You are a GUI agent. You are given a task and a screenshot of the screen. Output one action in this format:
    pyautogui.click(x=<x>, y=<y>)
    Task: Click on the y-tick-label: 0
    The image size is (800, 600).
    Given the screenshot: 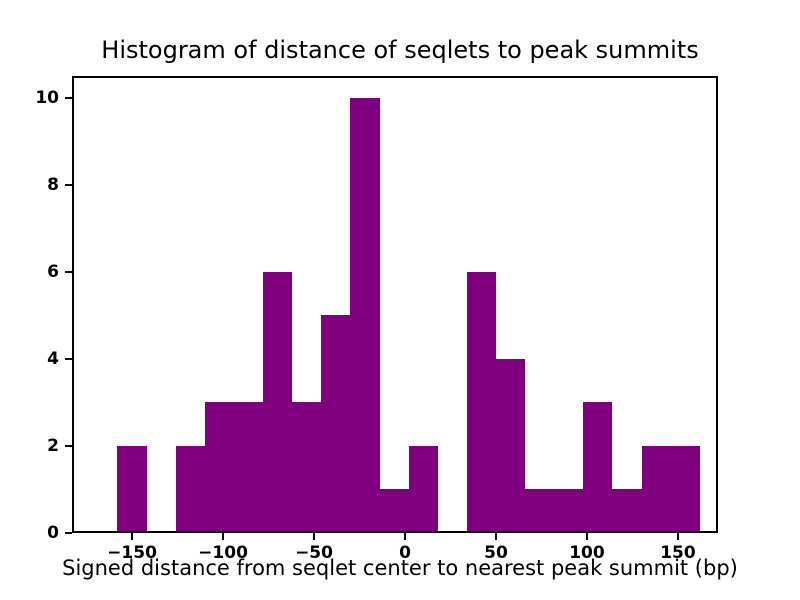 What is the action you would take?
    pyautogui.click(x=53, y=533)
    